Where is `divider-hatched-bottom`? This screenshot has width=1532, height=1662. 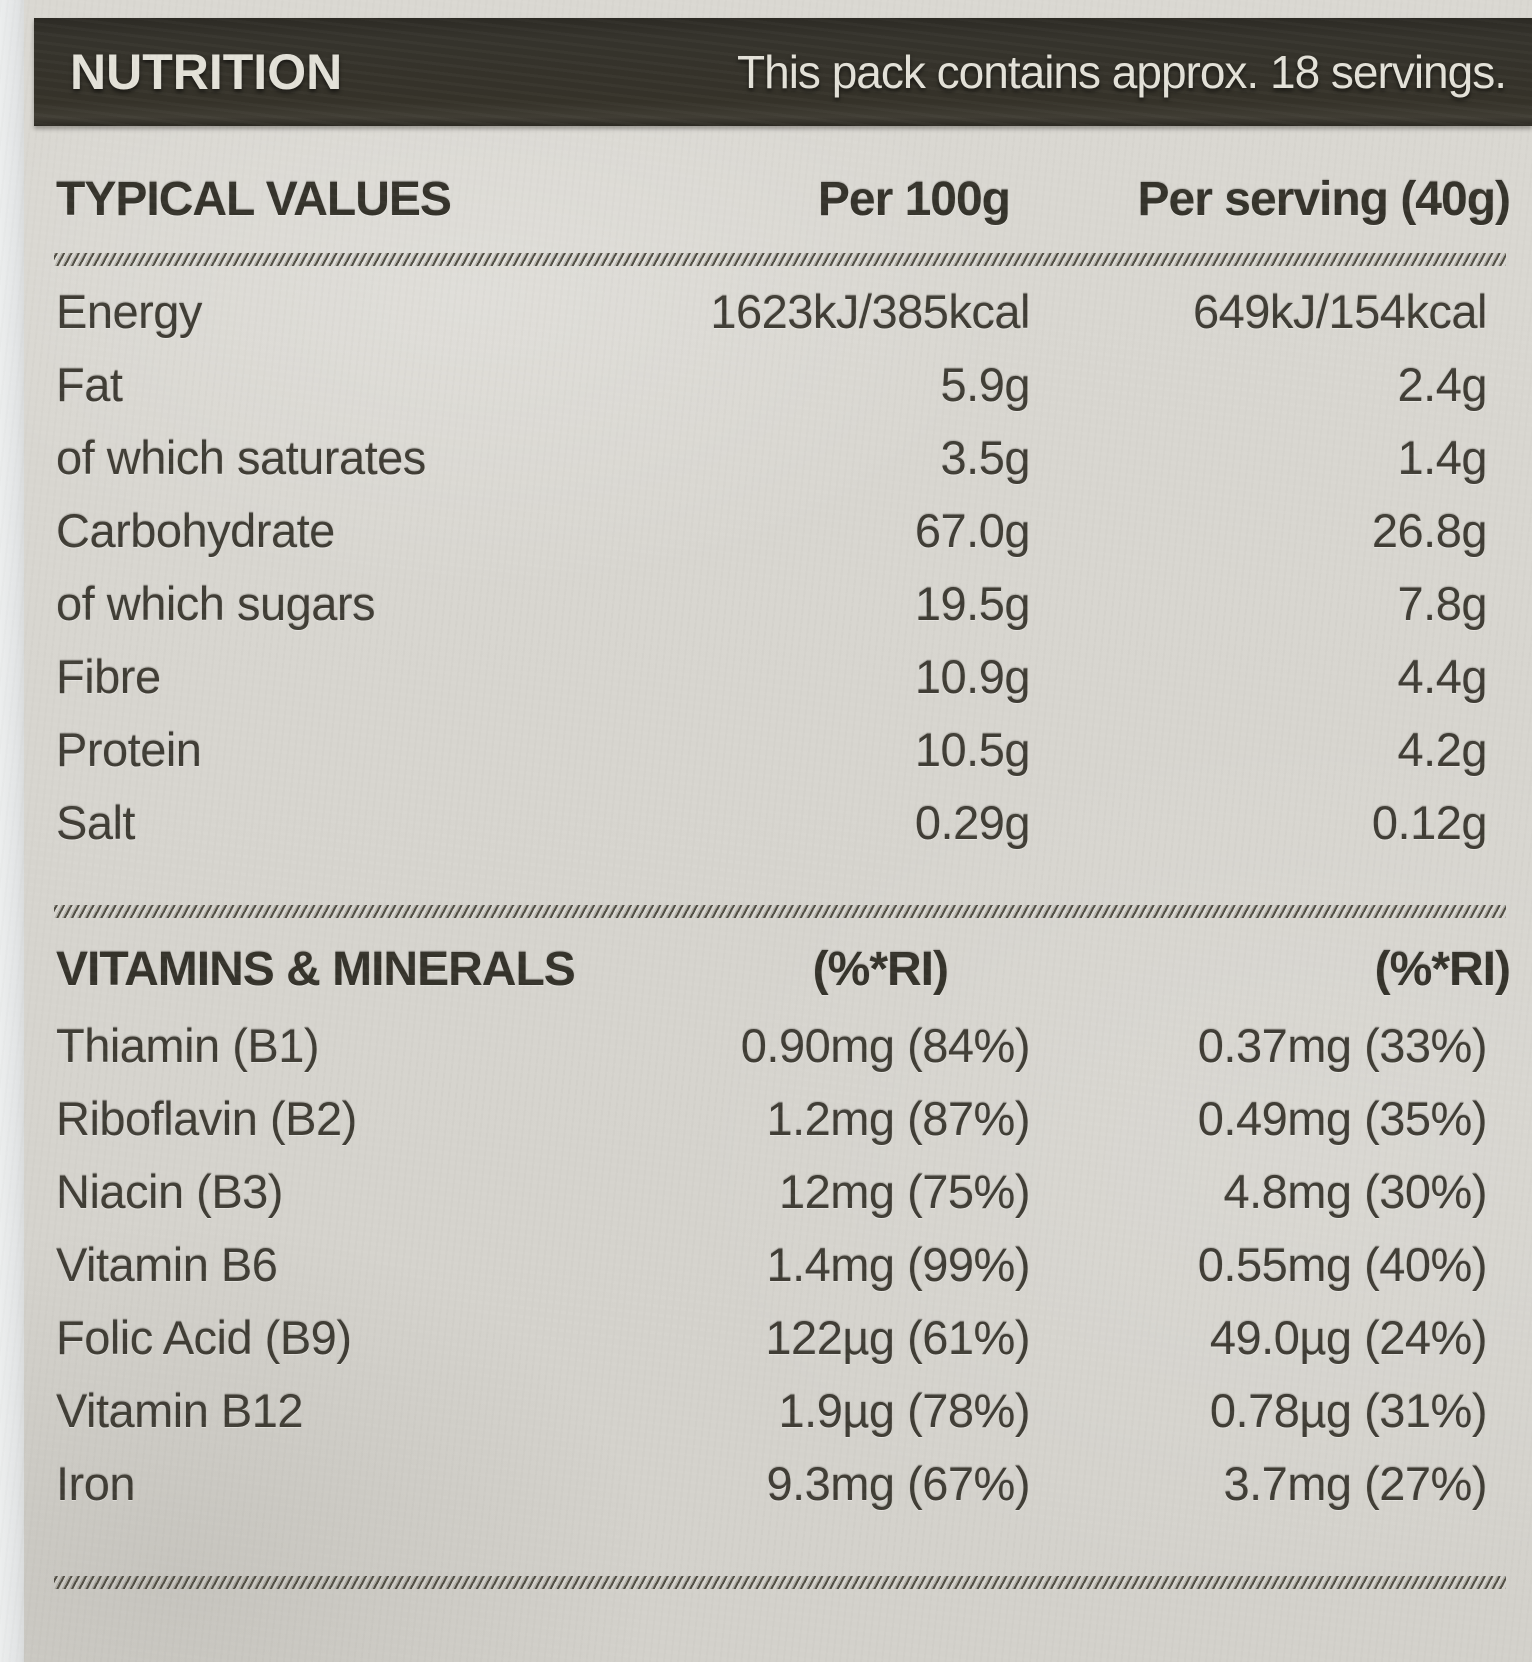 divider-hatched-bottom is located at coordinates (780, 1582).